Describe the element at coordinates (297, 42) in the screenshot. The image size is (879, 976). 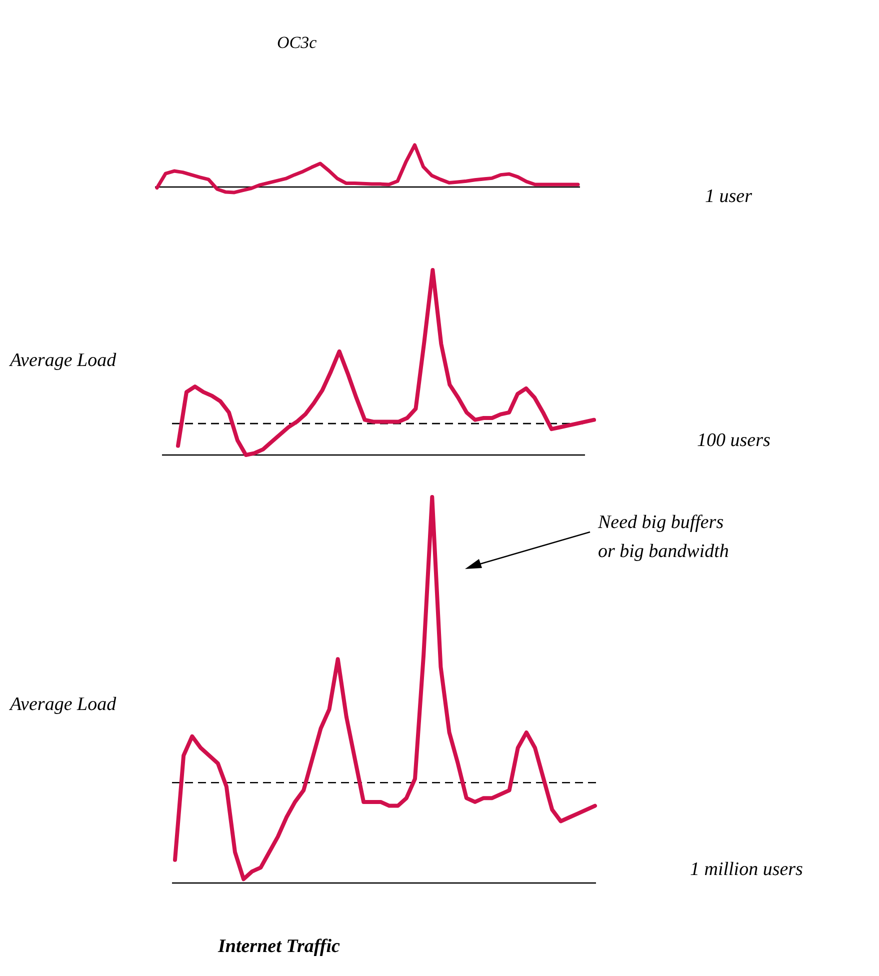
I see `chart-title: OC3c` at that location.